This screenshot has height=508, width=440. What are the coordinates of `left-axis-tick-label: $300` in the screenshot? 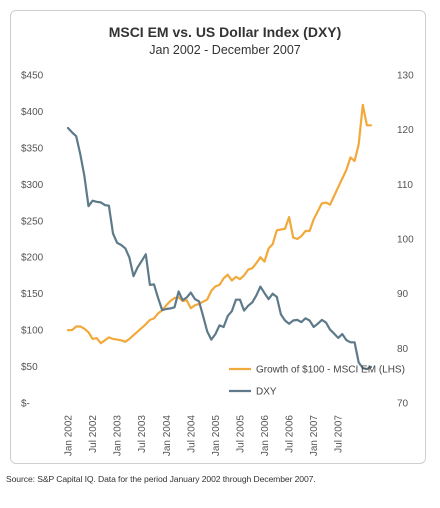 It's located at (32, 185).